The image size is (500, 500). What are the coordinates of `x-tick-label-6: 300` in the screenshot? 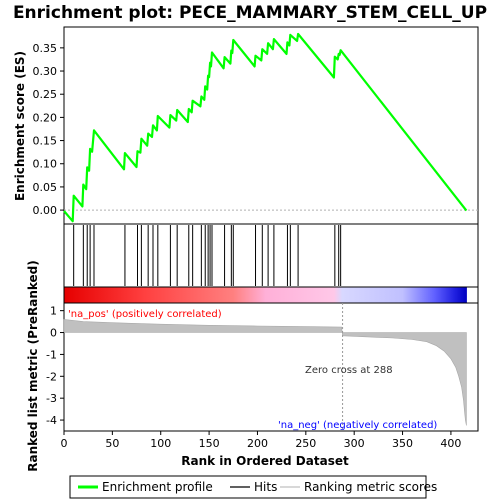 It's located at (354, 443).